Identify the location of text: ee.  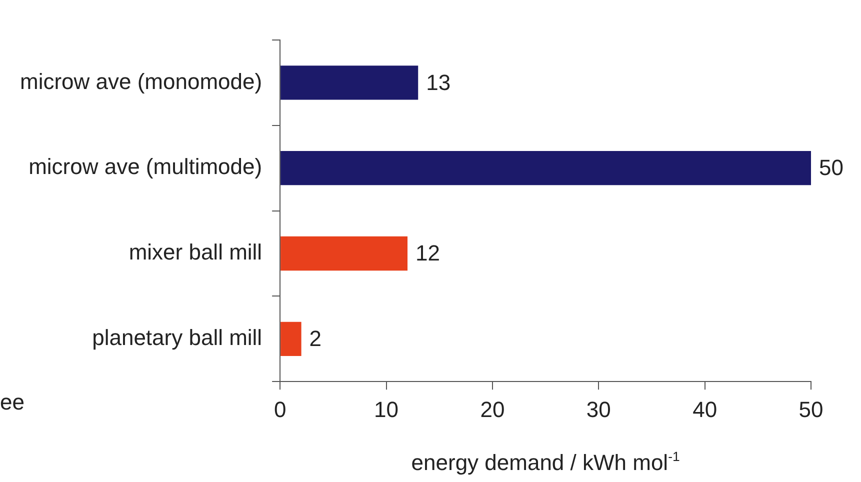
(12, 402).